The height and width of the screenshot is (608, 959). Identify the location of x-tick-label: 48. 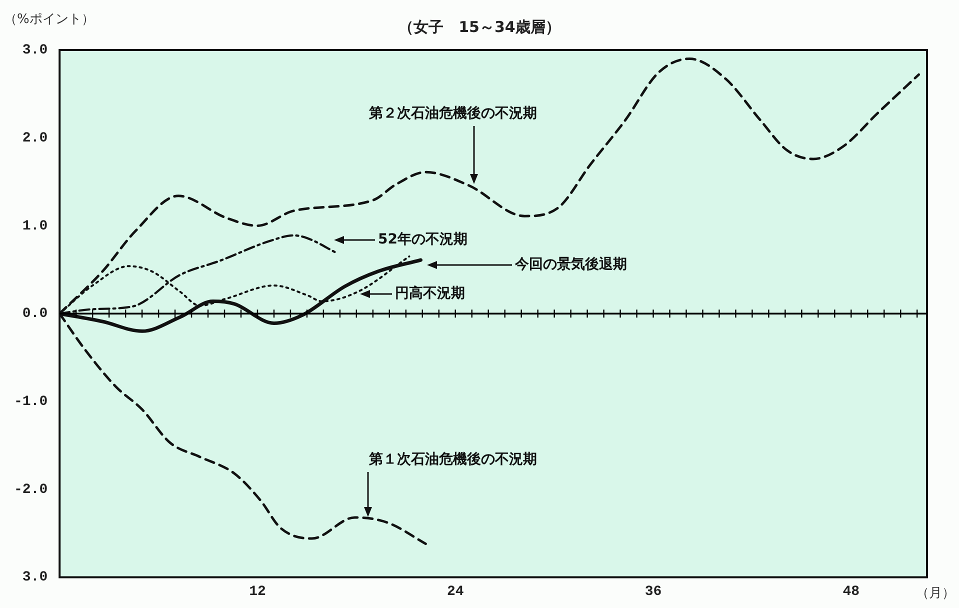
(851, 592).